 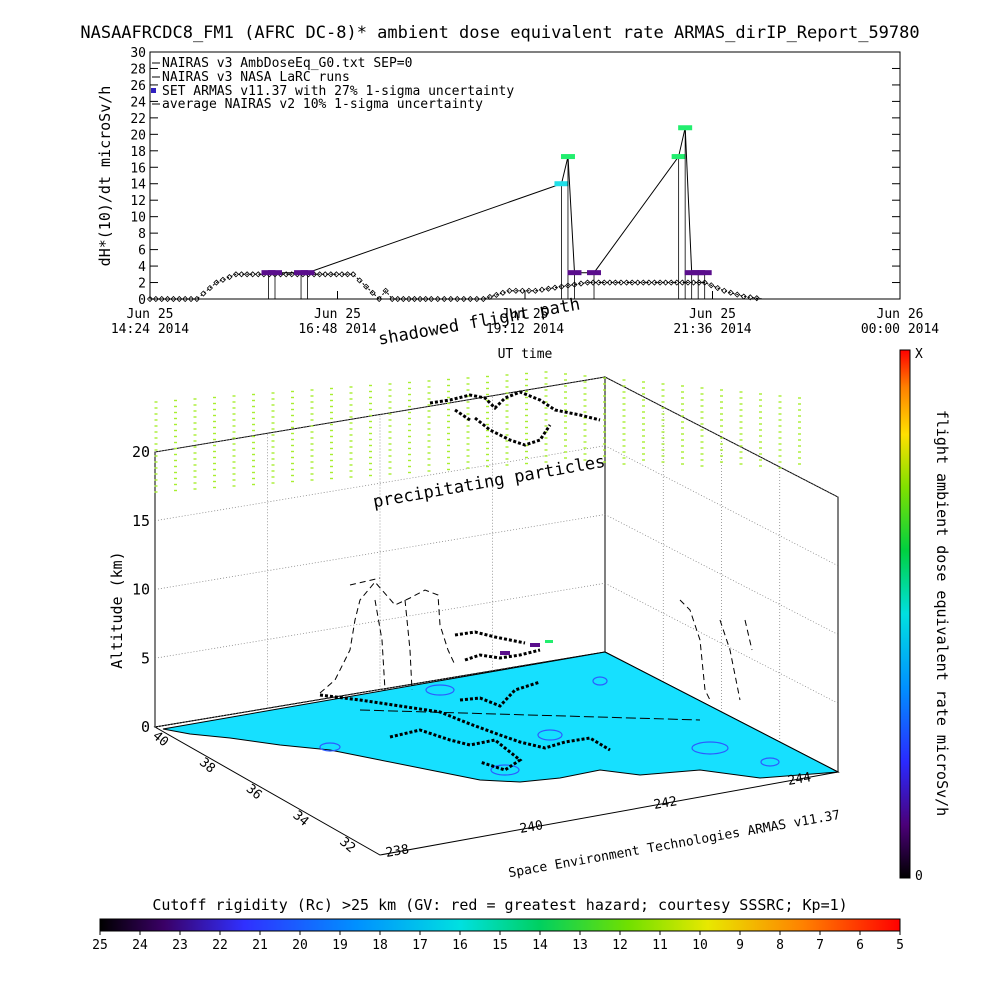 I want to click on colorbar-bottom-tick-label: 20, so click(x=300, y=945).